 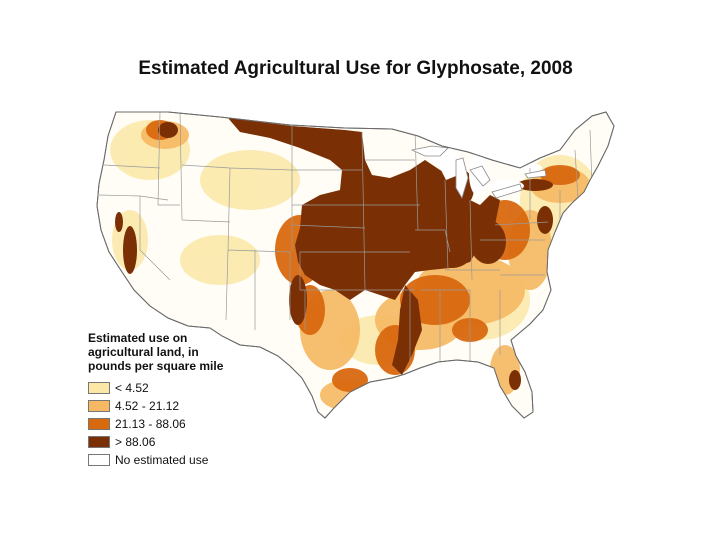 I want to click on legend-item-none: No estimated use, so click(x=188, y=460).